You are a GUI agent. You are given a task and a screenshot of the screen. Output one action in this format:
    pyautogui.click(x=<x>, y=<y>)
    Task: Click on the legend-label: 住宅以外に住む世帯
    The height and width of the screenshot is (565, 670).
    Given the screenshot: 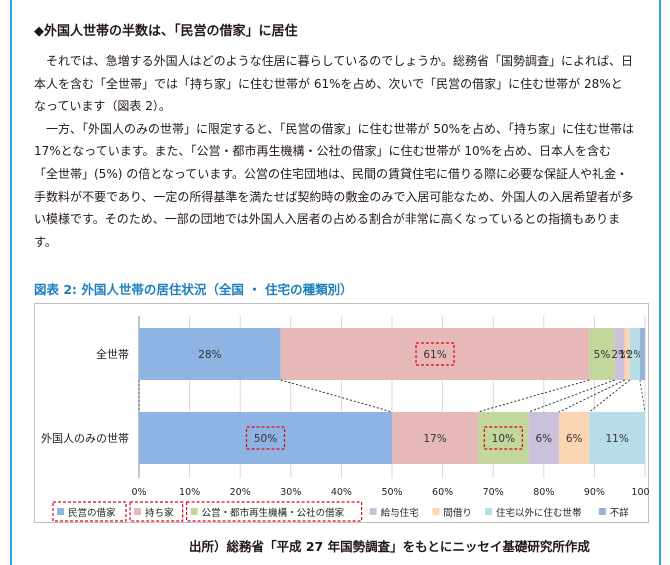 What is the action you would take?
    pyautogui.click(x=539, y=513)
    